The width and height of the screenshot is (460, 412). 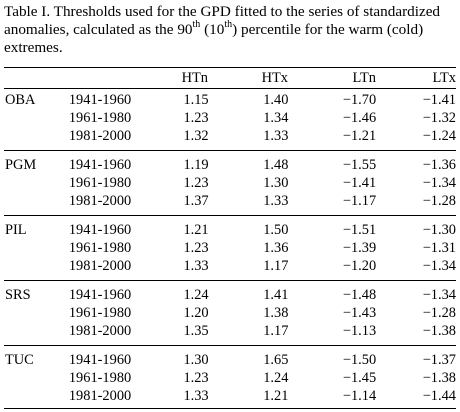 I want to click on ltn-cell: −1.20, so click(x=359, y=266).